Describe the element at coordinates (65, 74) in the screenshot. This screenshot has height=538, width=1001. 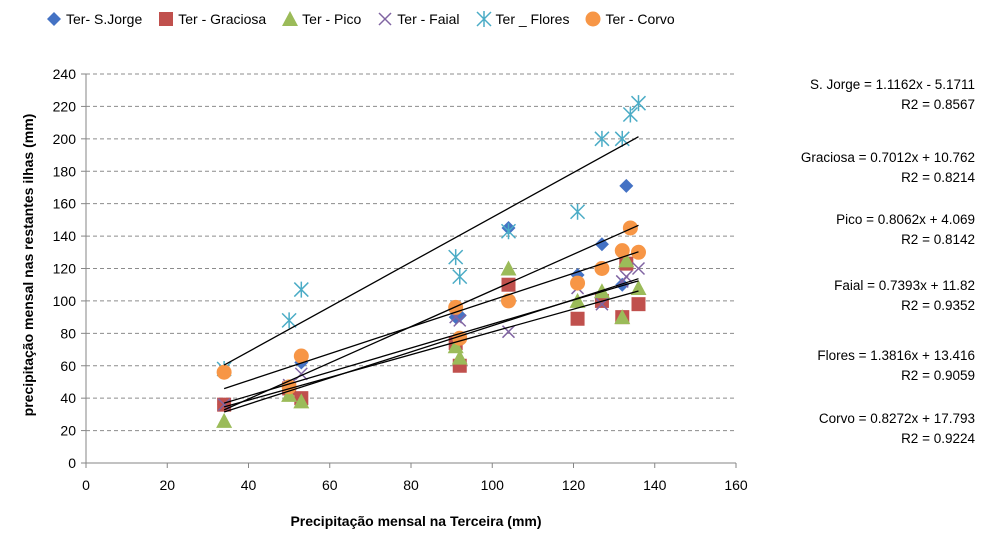
I see `y-tick-label: 240` at that location.